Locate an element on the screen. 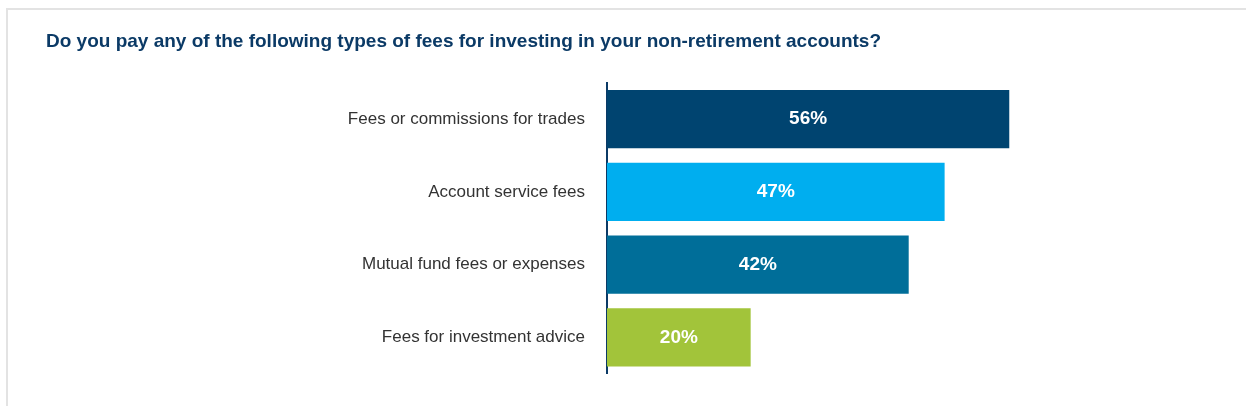 The height and width of the screenshot is (406, 1246). y-tick-label: Fees or commissions for trades is located at coordinates (466, 118).